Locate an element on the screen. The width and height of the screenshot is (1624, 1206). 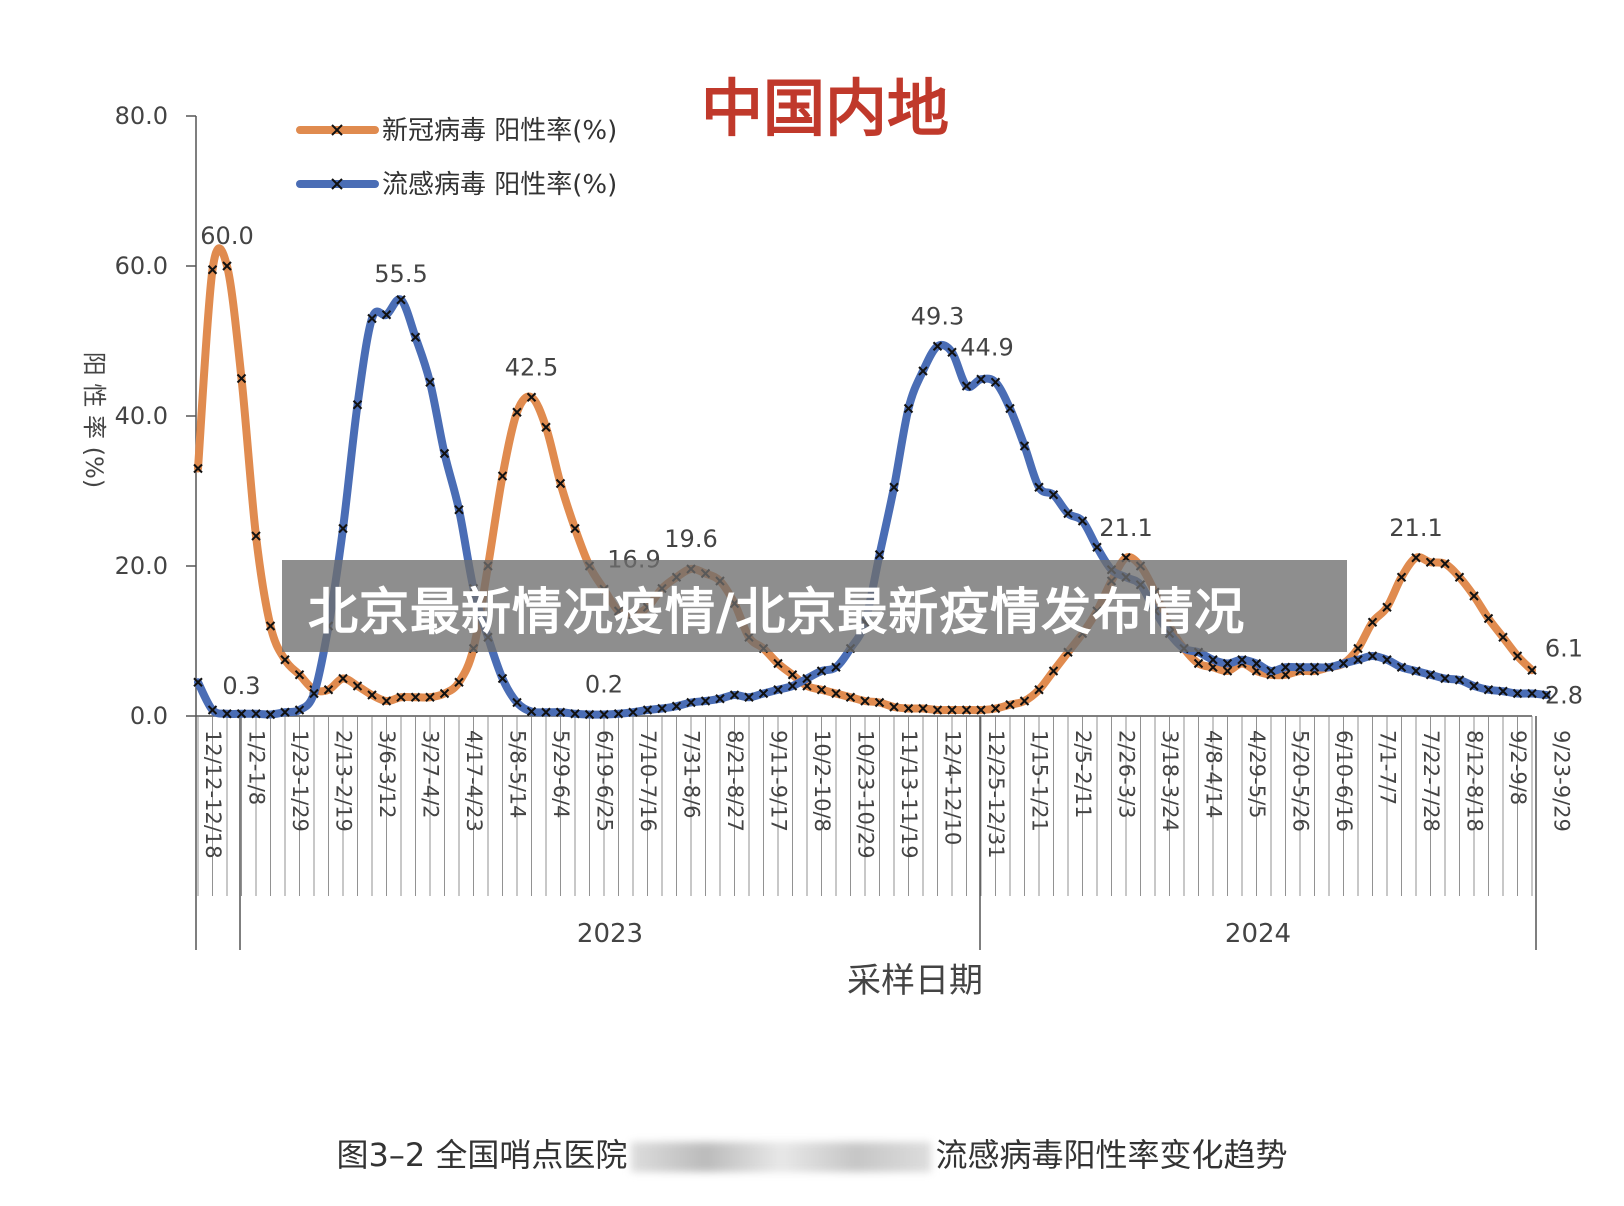
x-tick-label: 8/12-8/18 is located at coordinates (1475, 781).